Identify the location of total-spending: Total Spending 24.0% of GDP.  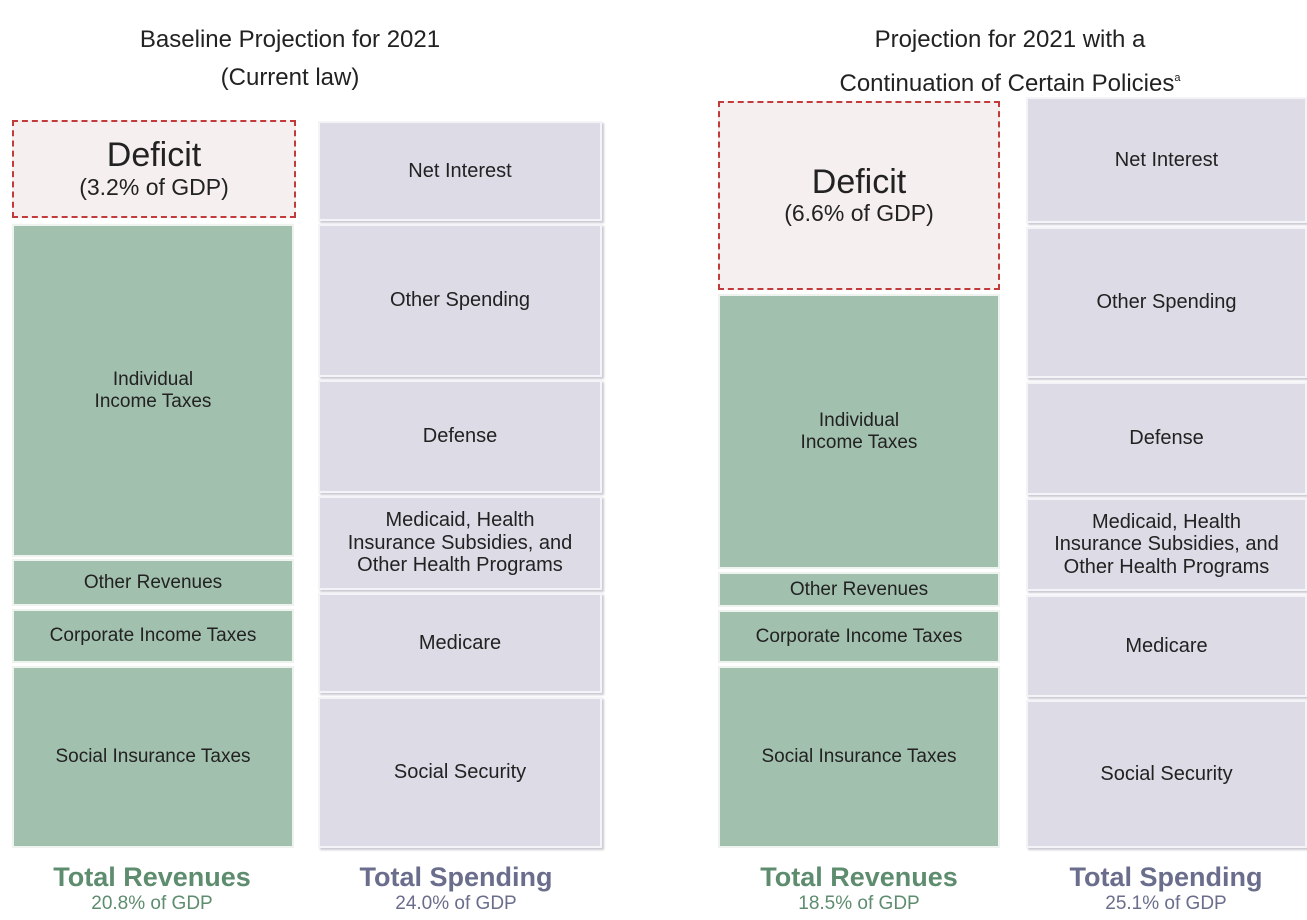
(456, 889).